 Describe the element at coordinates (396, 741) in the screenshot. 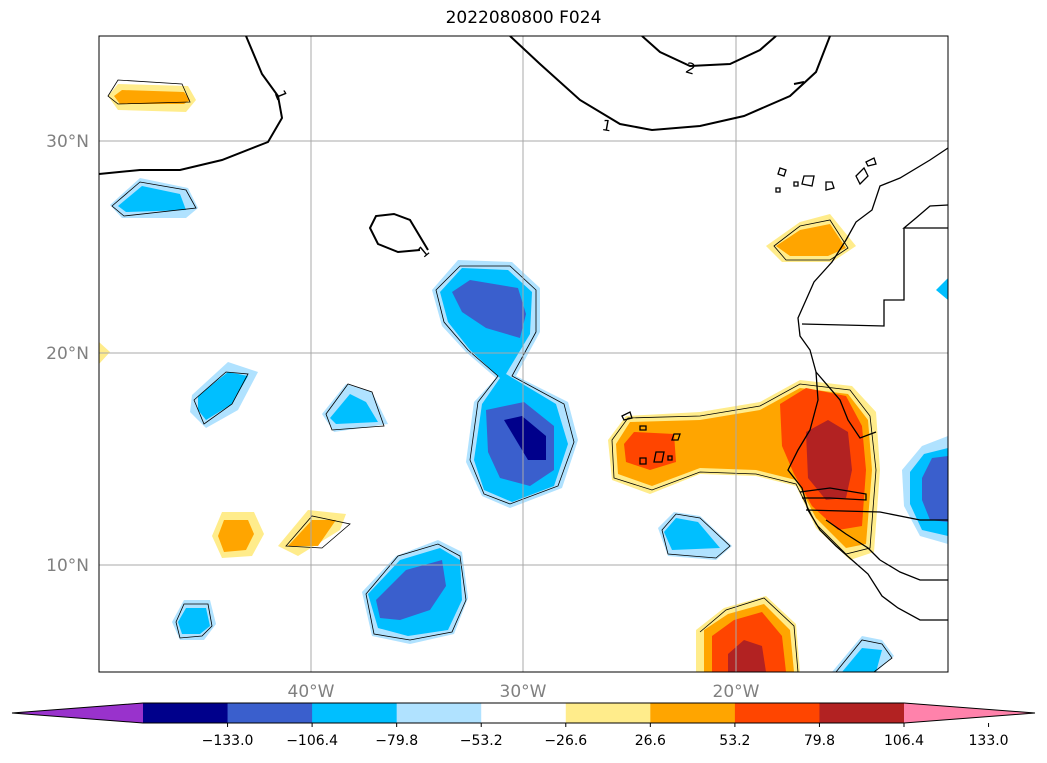

I see `colorbar-tick-label: −79.8` at that location.